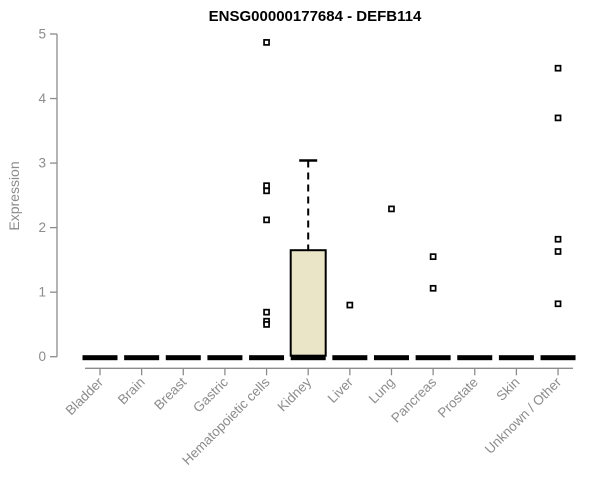 The height and width of the screenshot is (500, 600). Describe the element at coordinates (170, 393) in the screenshot. I see `x-tick-label: Breast` at that location.